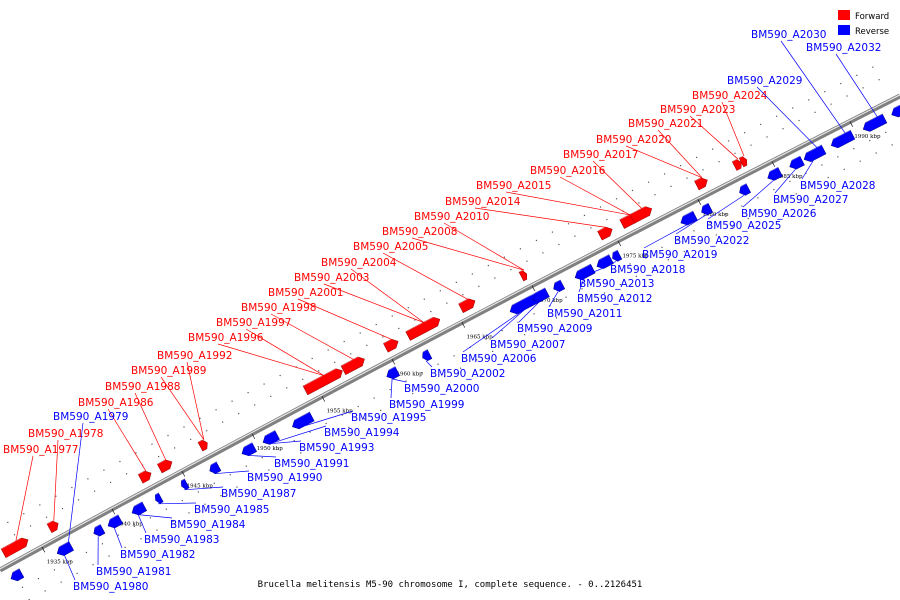  Describe the element at coordinates (181, 540) in the screenshot. I see `reverse-gene-label: BM590_A1983` at that location.